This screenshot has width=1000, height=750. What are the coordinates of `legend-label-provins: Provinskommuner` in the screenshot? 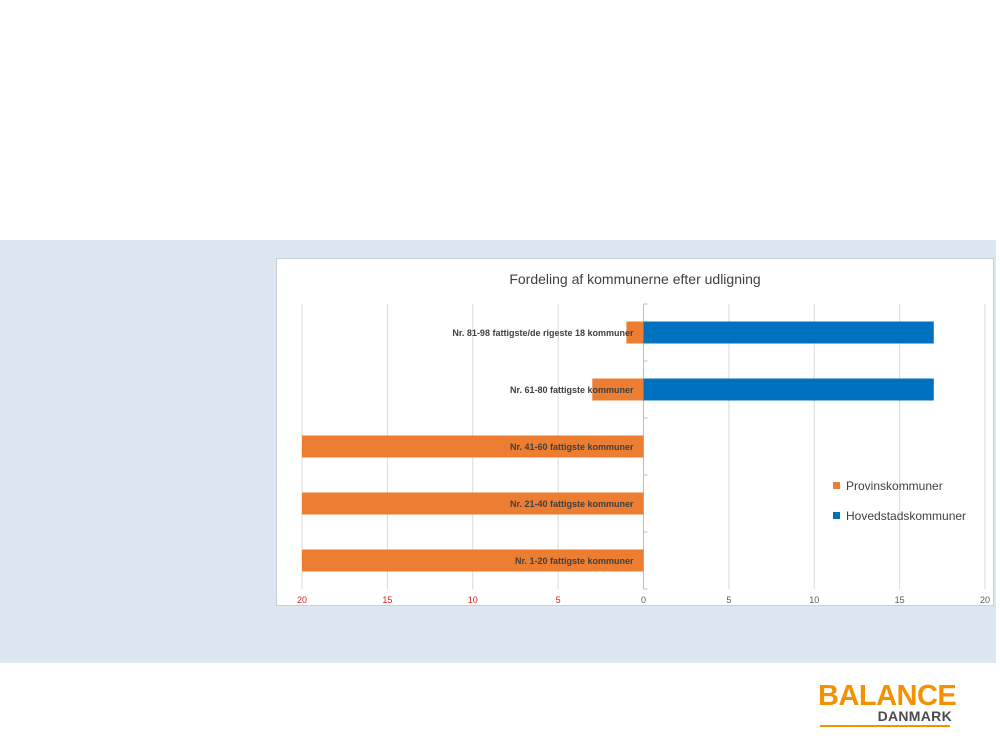 It's located at (894, 485).